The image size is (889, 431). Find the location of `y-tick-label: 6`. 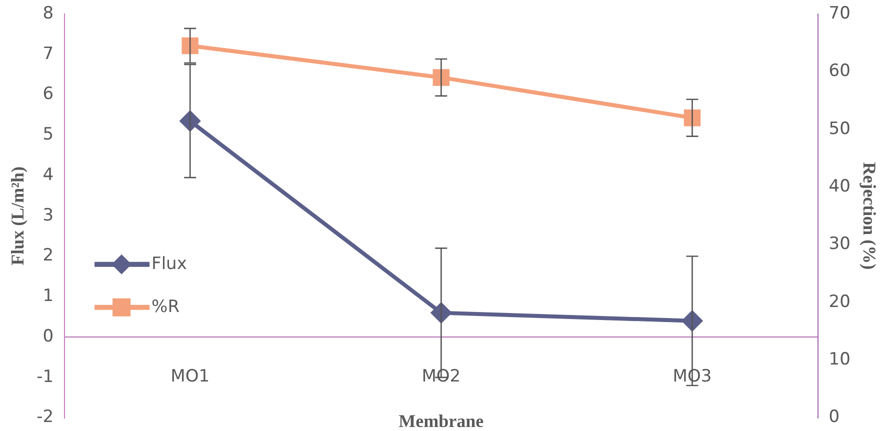

y-tick-label: 6 is located at coordinates (48, 94).